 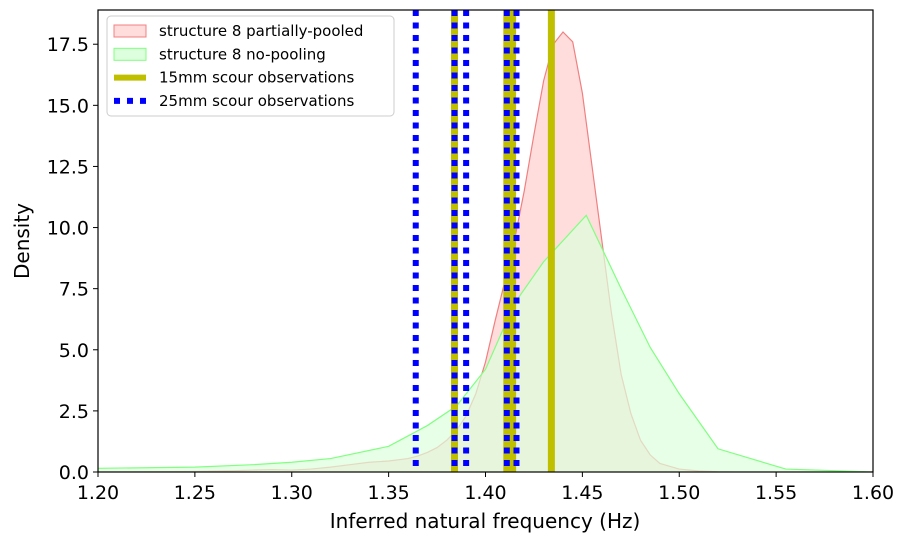 I want to click on x-tick-label: 1.30, so click(x=292, y=493).